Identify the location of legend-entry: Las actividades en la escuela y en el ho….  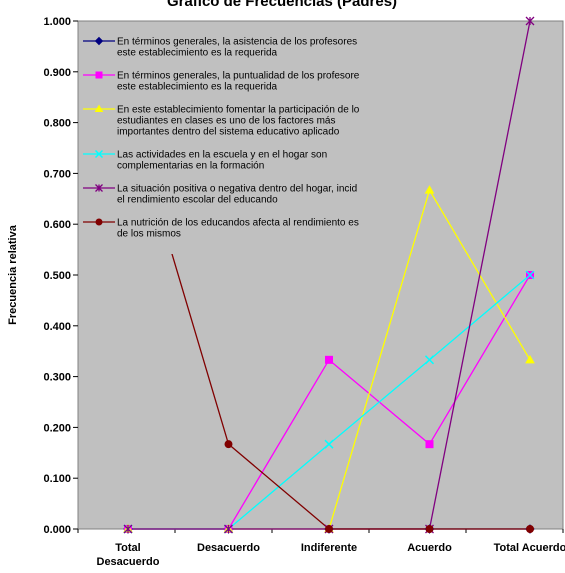
(222, 161).